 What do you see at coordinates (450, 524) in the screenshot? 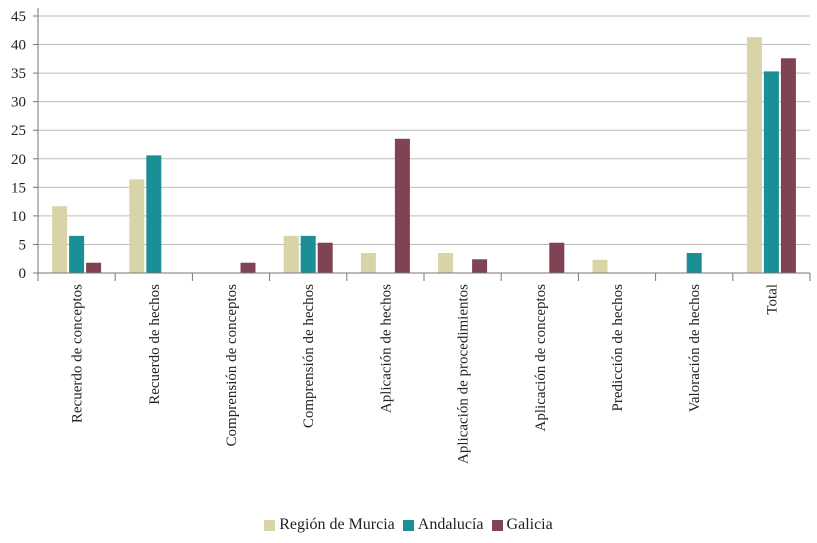
I see `legend-label: Andalucía` at bounding box center [450, 524].